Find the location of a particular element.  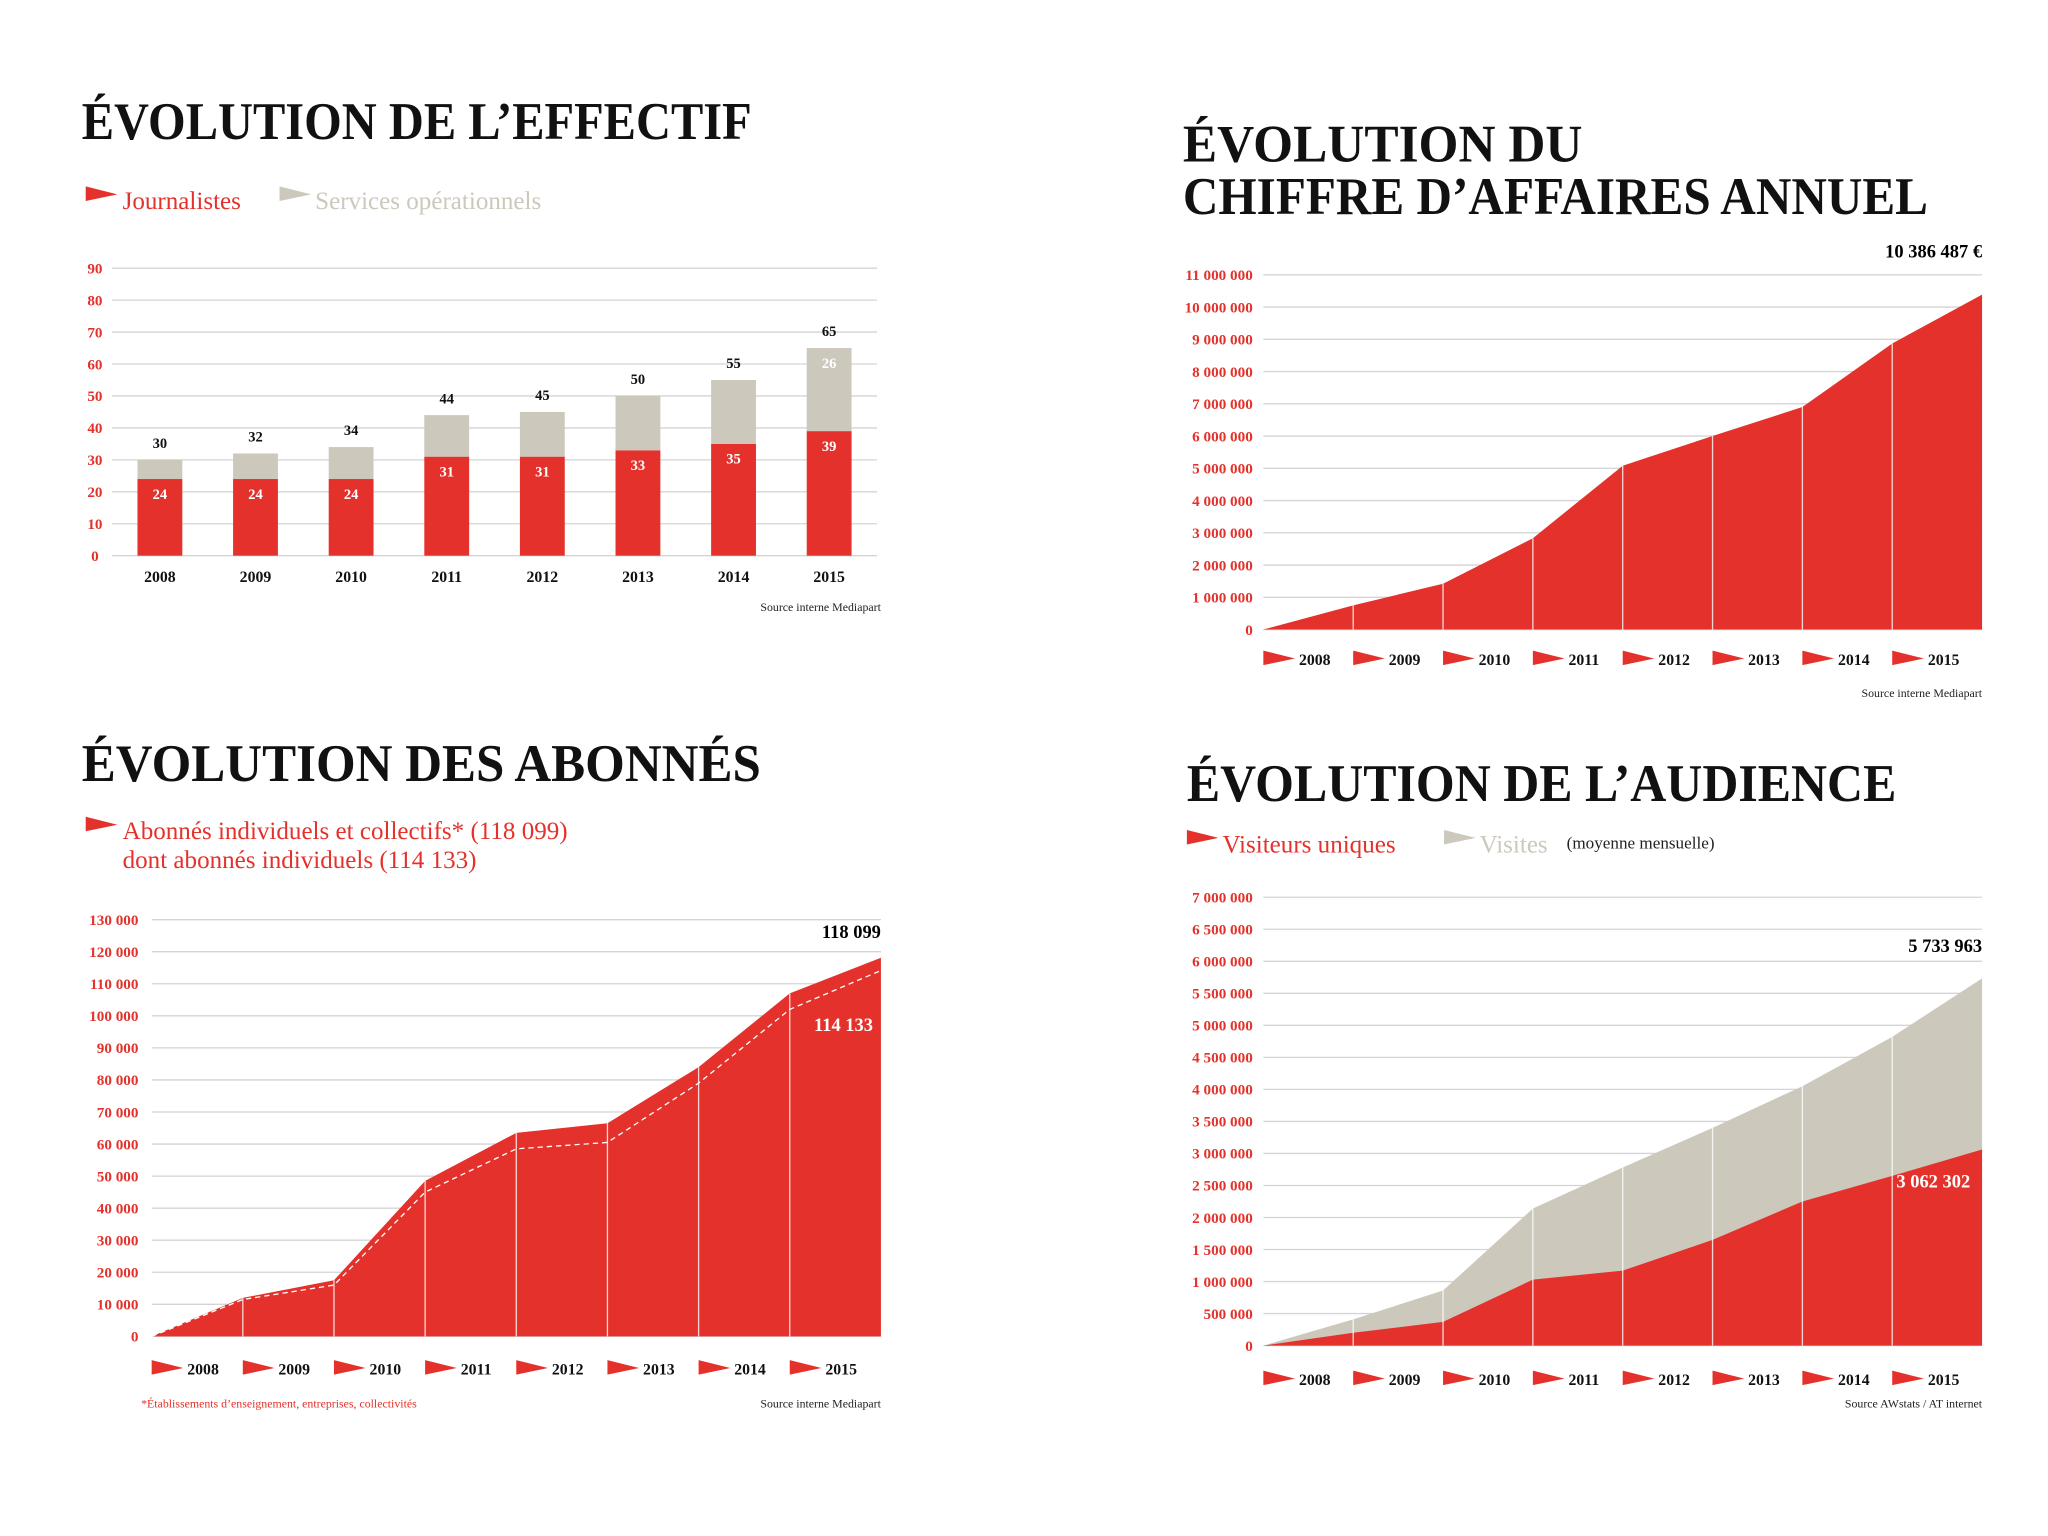

y-tick-label: 4 000 000 is located at coordinates (1222, 1090).